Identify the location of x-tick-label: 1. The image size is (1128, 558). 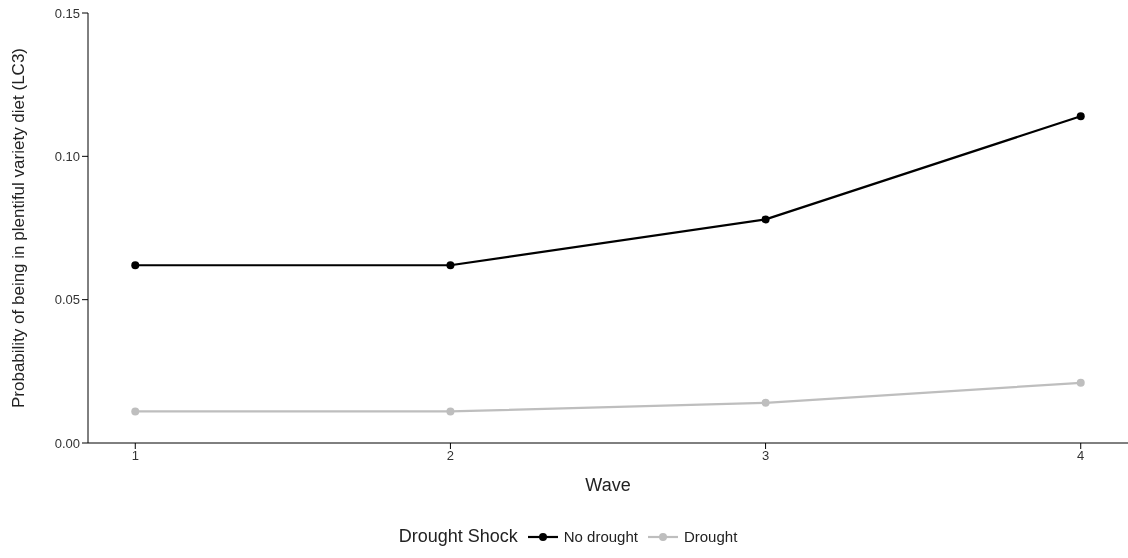
(135, 456).